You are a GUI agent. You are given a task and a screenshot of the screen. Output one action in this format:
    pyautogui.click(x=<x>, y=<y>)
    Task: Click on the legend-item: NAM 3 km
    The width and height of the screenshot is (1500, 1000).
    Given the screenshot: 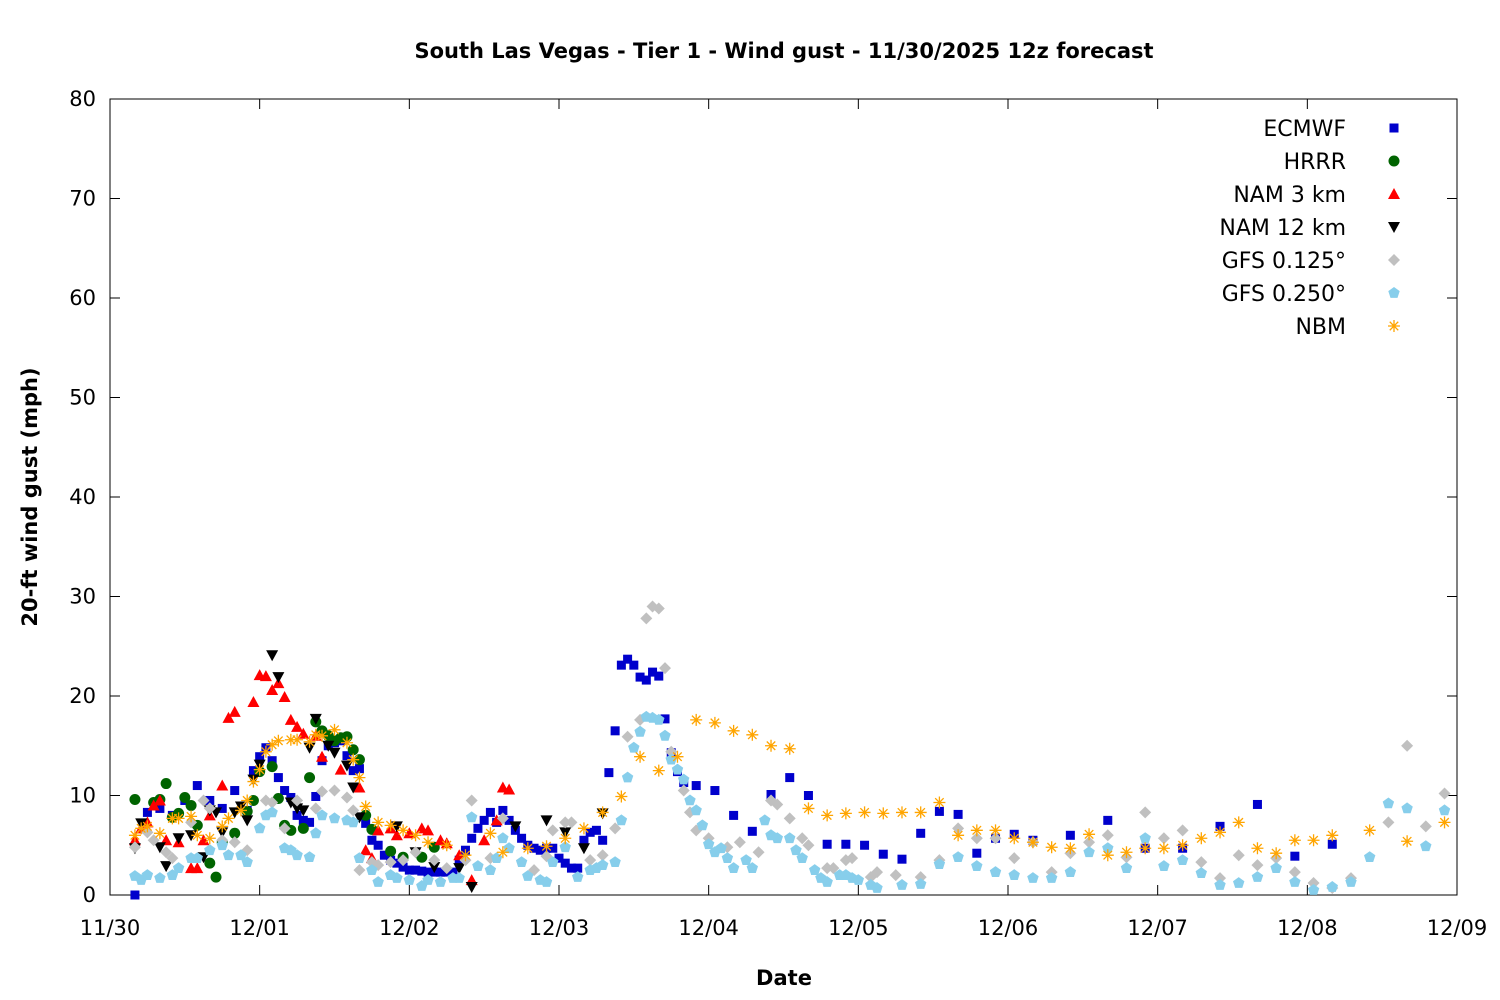 What is the action you would take?
    pyautogui.click(x=1316, y=195)
    